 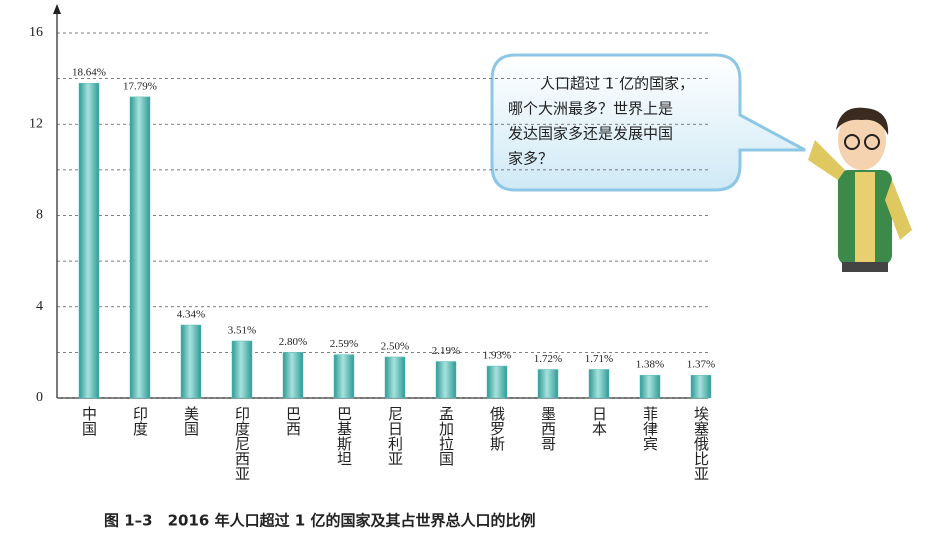 What do you see at coordinates (650, 365) in the screenshot?
I see `value-label: 1.38%` at bounding box center [650, 365].